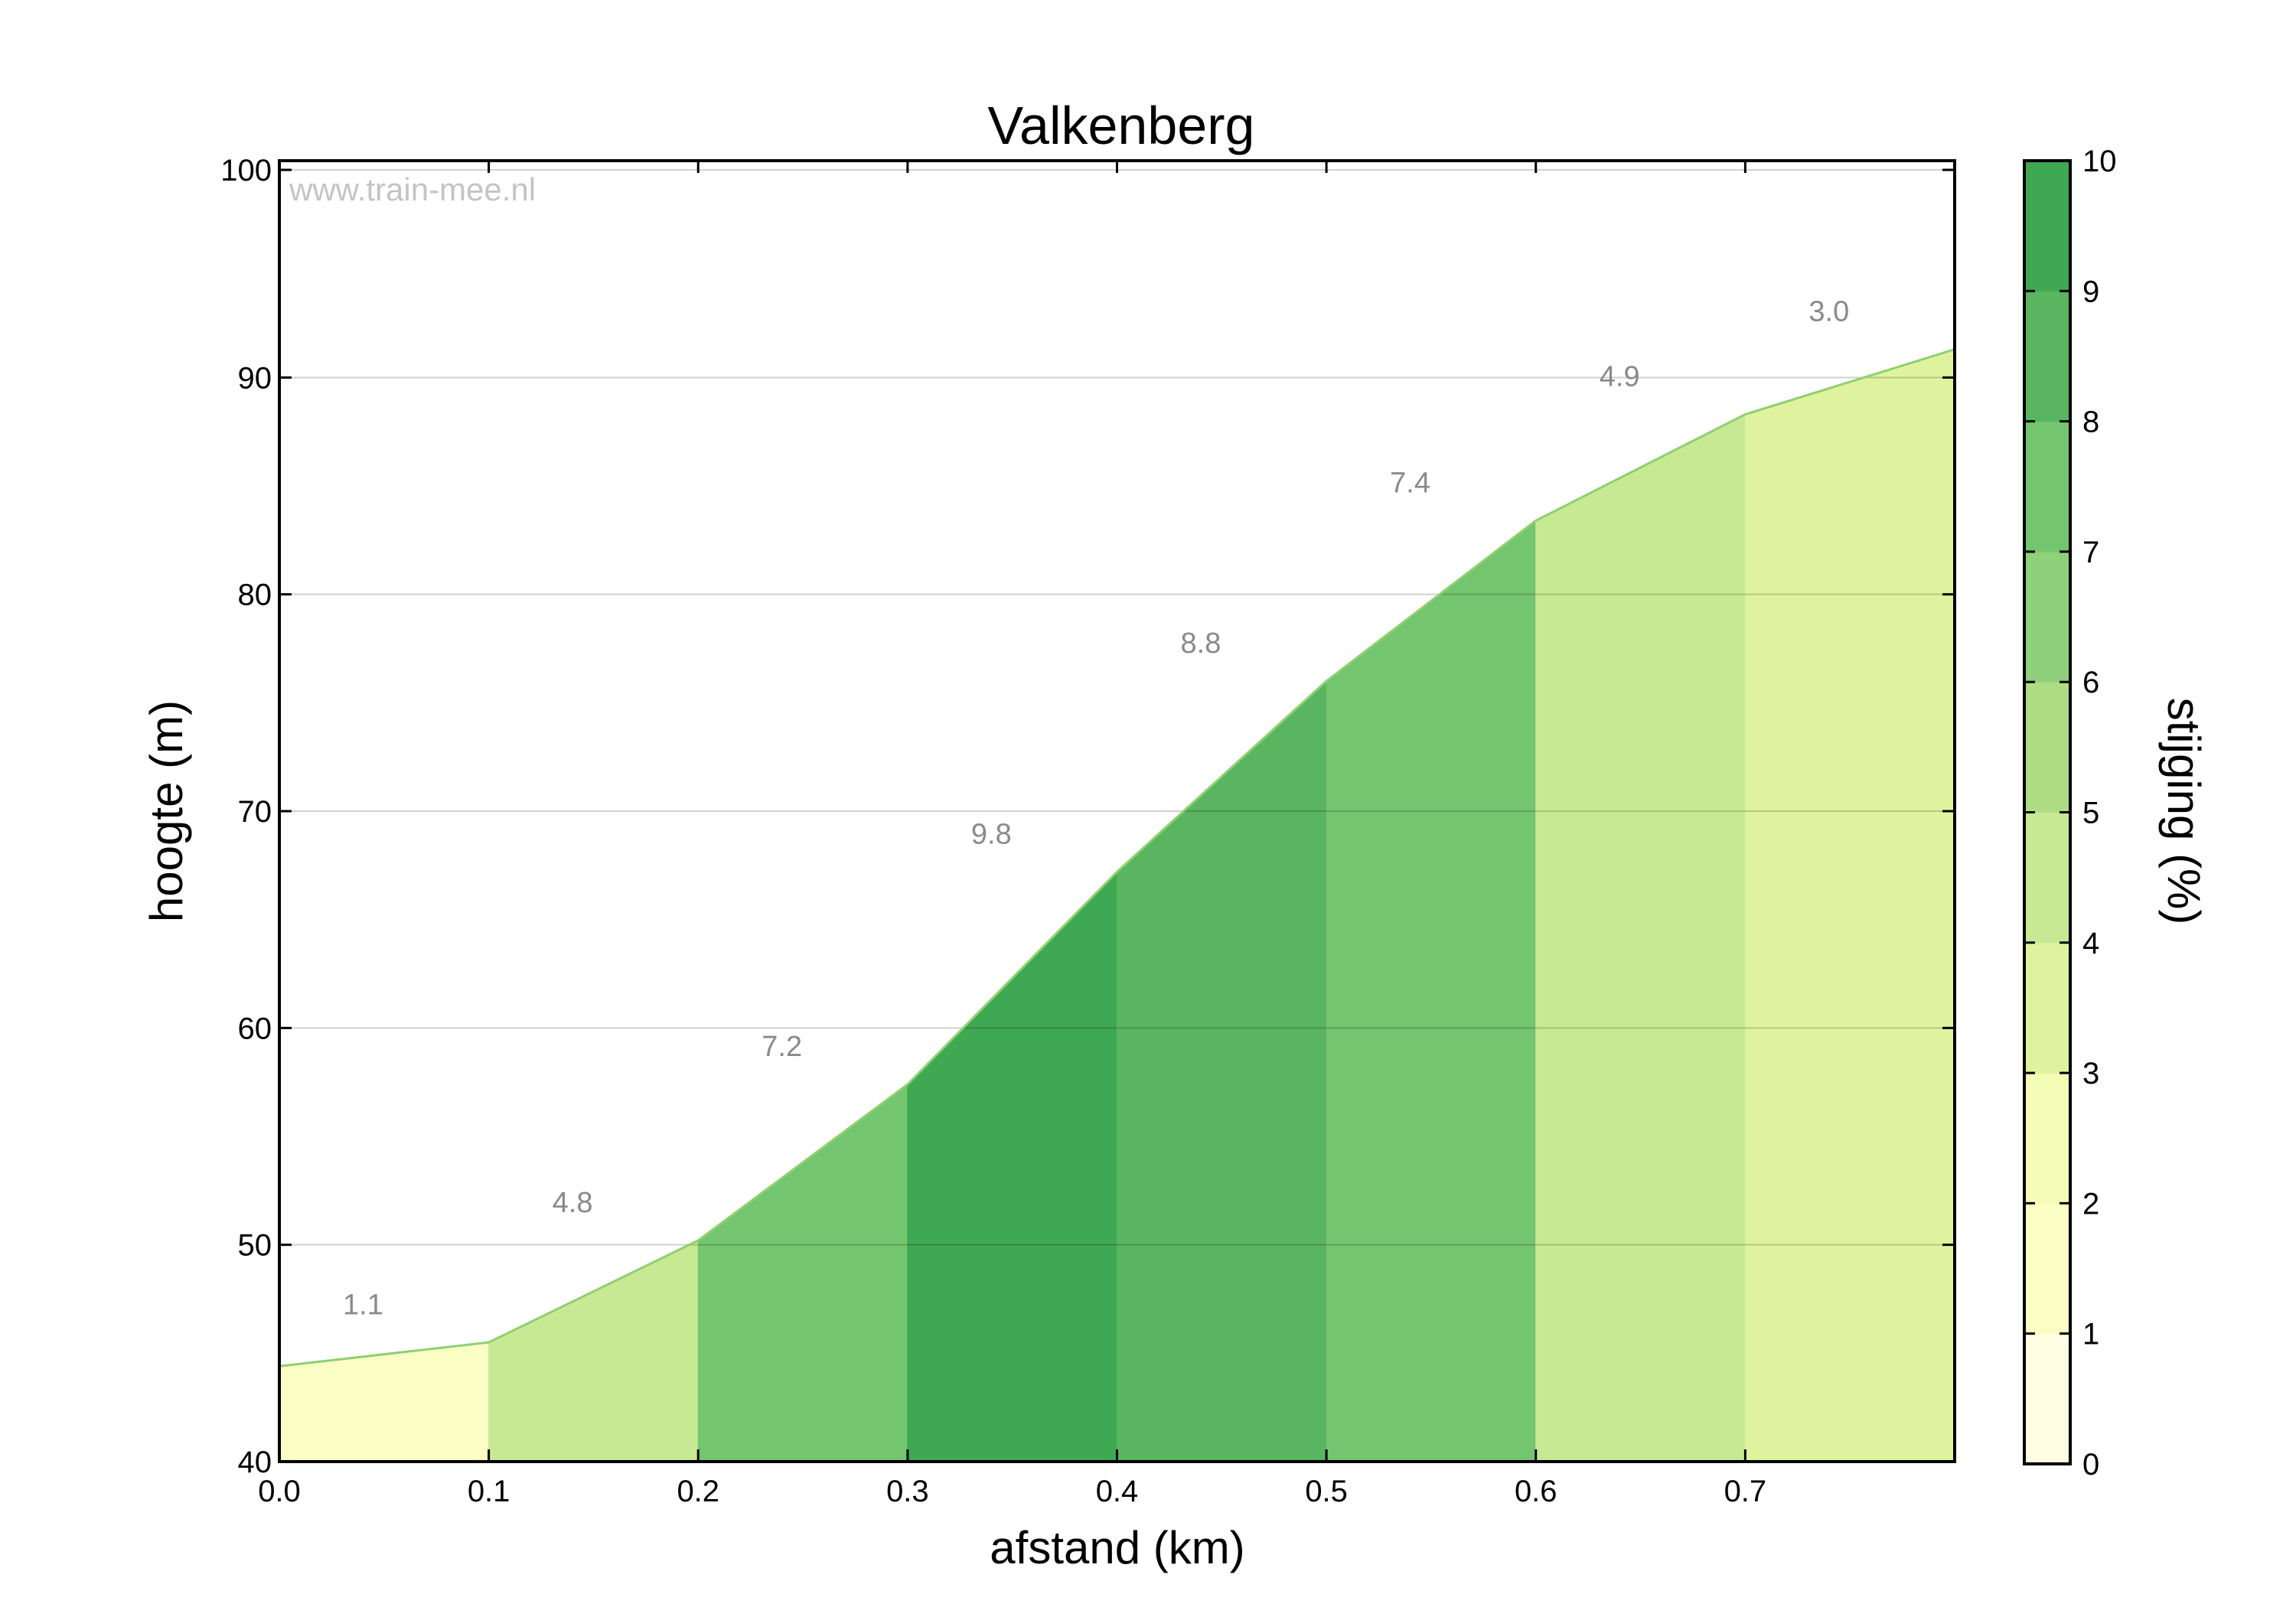  What do you see at coordinates (279, 1491) in the screenshot?
I see `x-tick-label: 0.0` at bounding box center [279, 1491].